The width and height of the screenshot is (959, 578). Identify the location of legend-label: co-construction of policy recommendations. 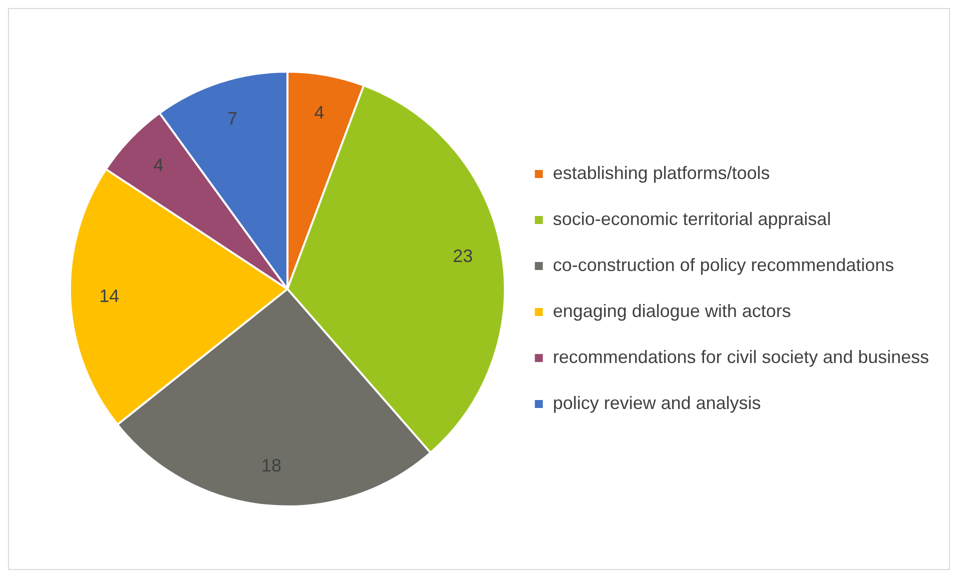
(723, 264).